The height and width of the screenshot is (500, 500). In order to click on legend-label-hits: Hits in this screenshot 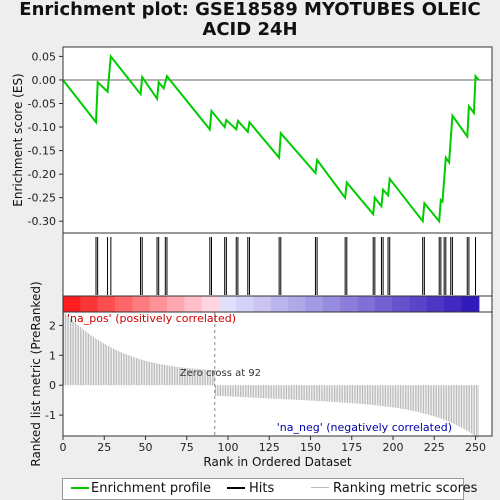, I will do `click(262, 488)`.